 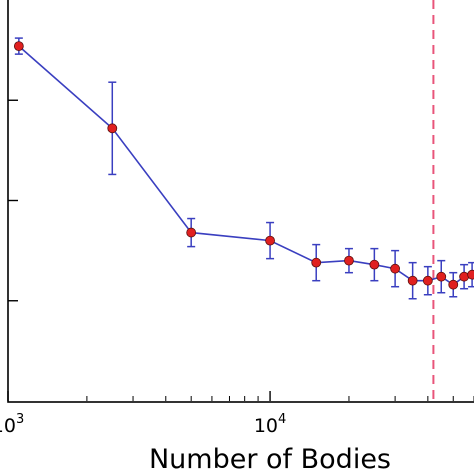 What do you see at coordinates (270, 424) in the screenshot?
I see `x-tick-label: 10⁴` at bounding box center [270, 424].